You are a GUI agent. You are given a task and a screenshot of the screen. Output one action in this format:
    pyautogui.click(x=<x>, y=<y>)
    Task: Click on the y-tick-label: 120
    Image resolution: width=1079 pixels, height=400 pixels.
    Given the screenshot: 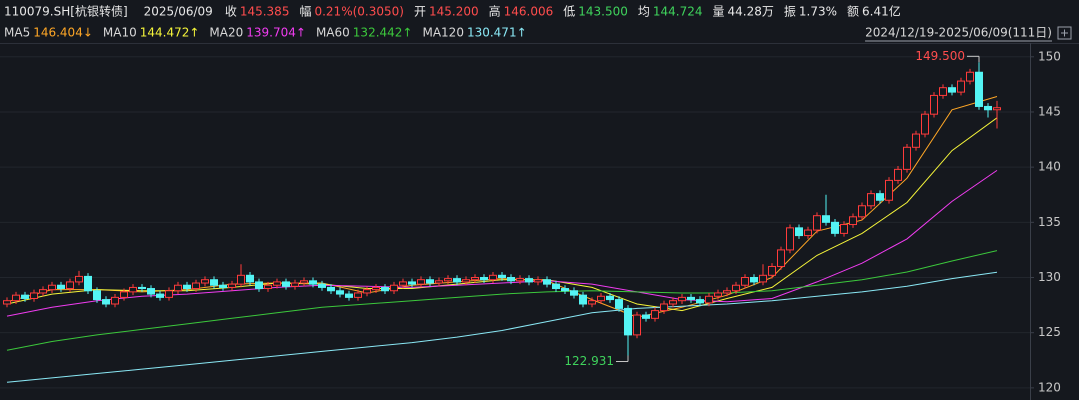 What is the action you would take?
    pyautogui.click(x=1049, y=387)
    